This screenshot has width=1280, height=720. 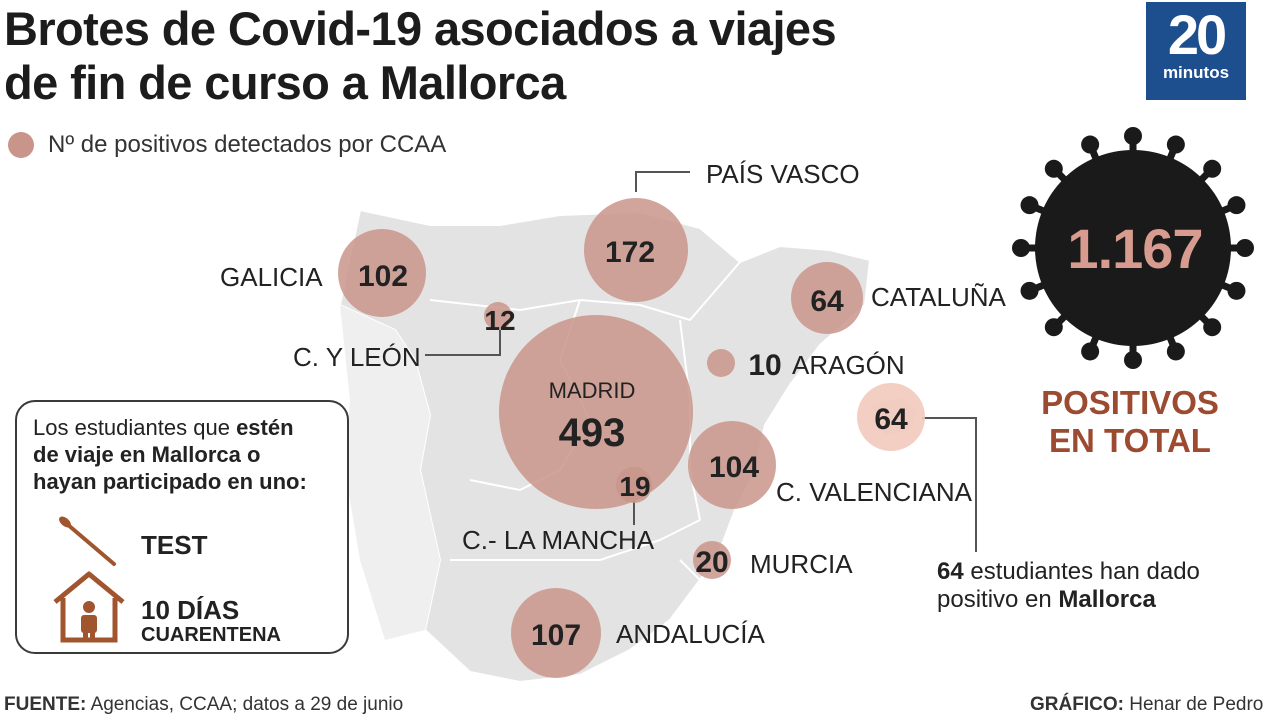 I want to click on swab-icon, so click(x=87, y=541).